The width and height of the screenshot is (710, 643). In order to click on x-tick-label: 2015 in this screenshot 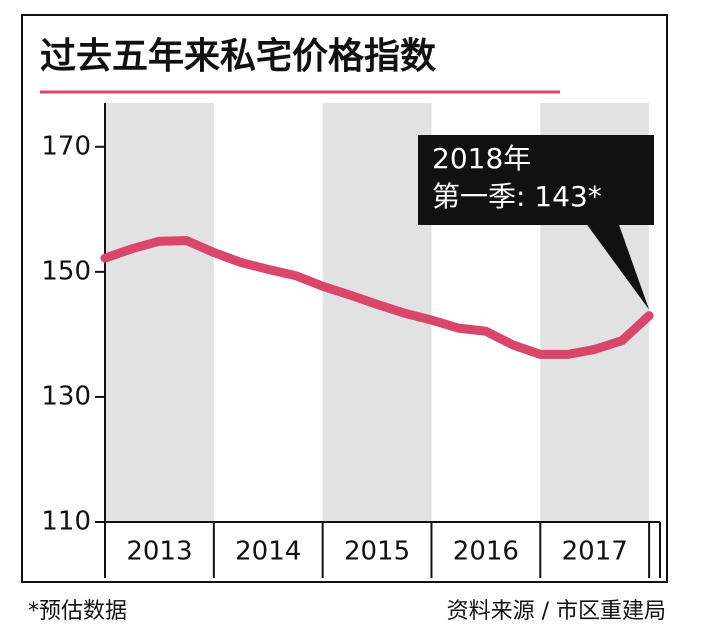, I will do `click(377, 552)`.